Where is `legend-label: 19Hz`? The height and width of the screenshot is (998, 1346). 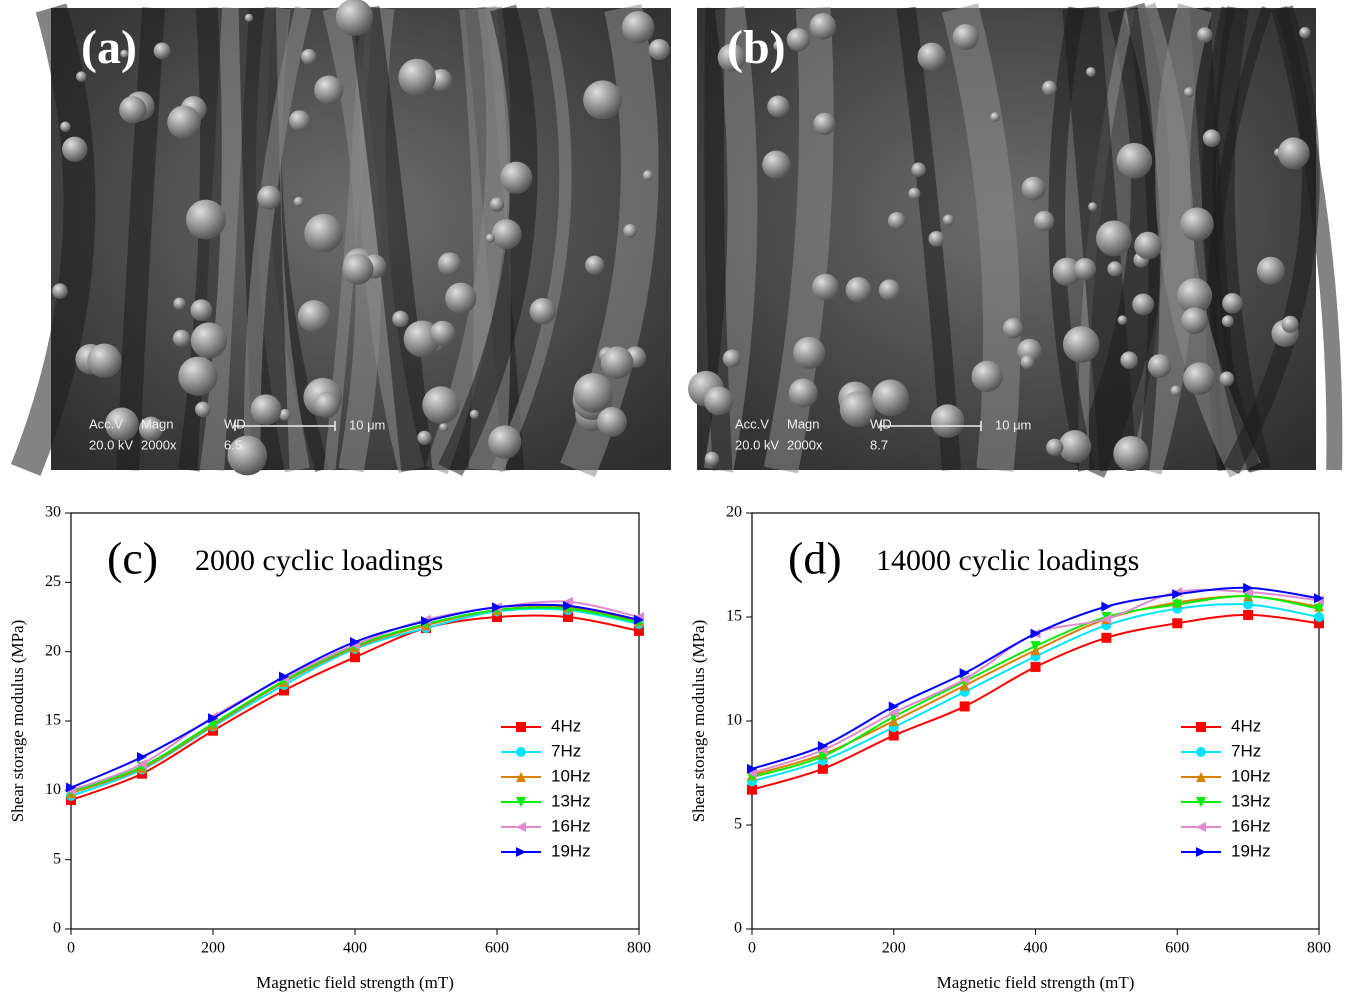
legend-label: 19Hz is located at coordinates (1251, 850).